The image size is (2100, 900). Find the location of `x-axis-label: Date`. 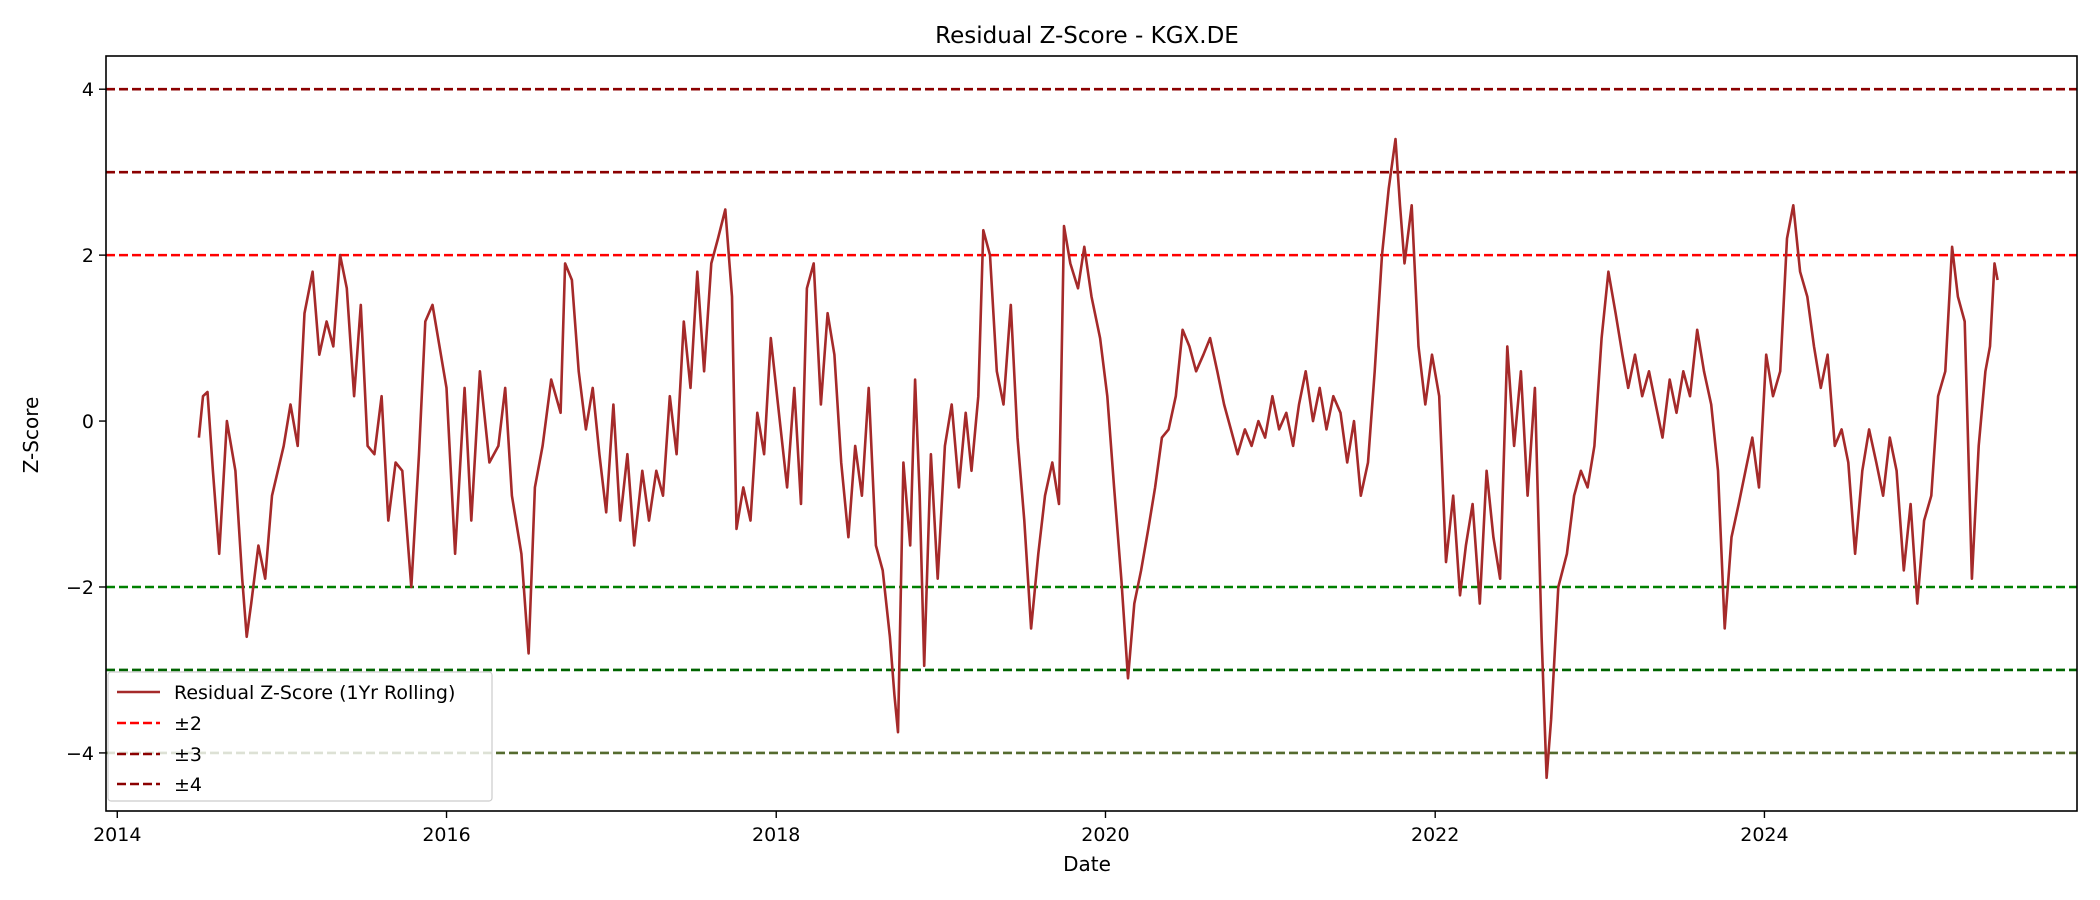

x-axis-label: Date is located at coordinates (1087, 864).